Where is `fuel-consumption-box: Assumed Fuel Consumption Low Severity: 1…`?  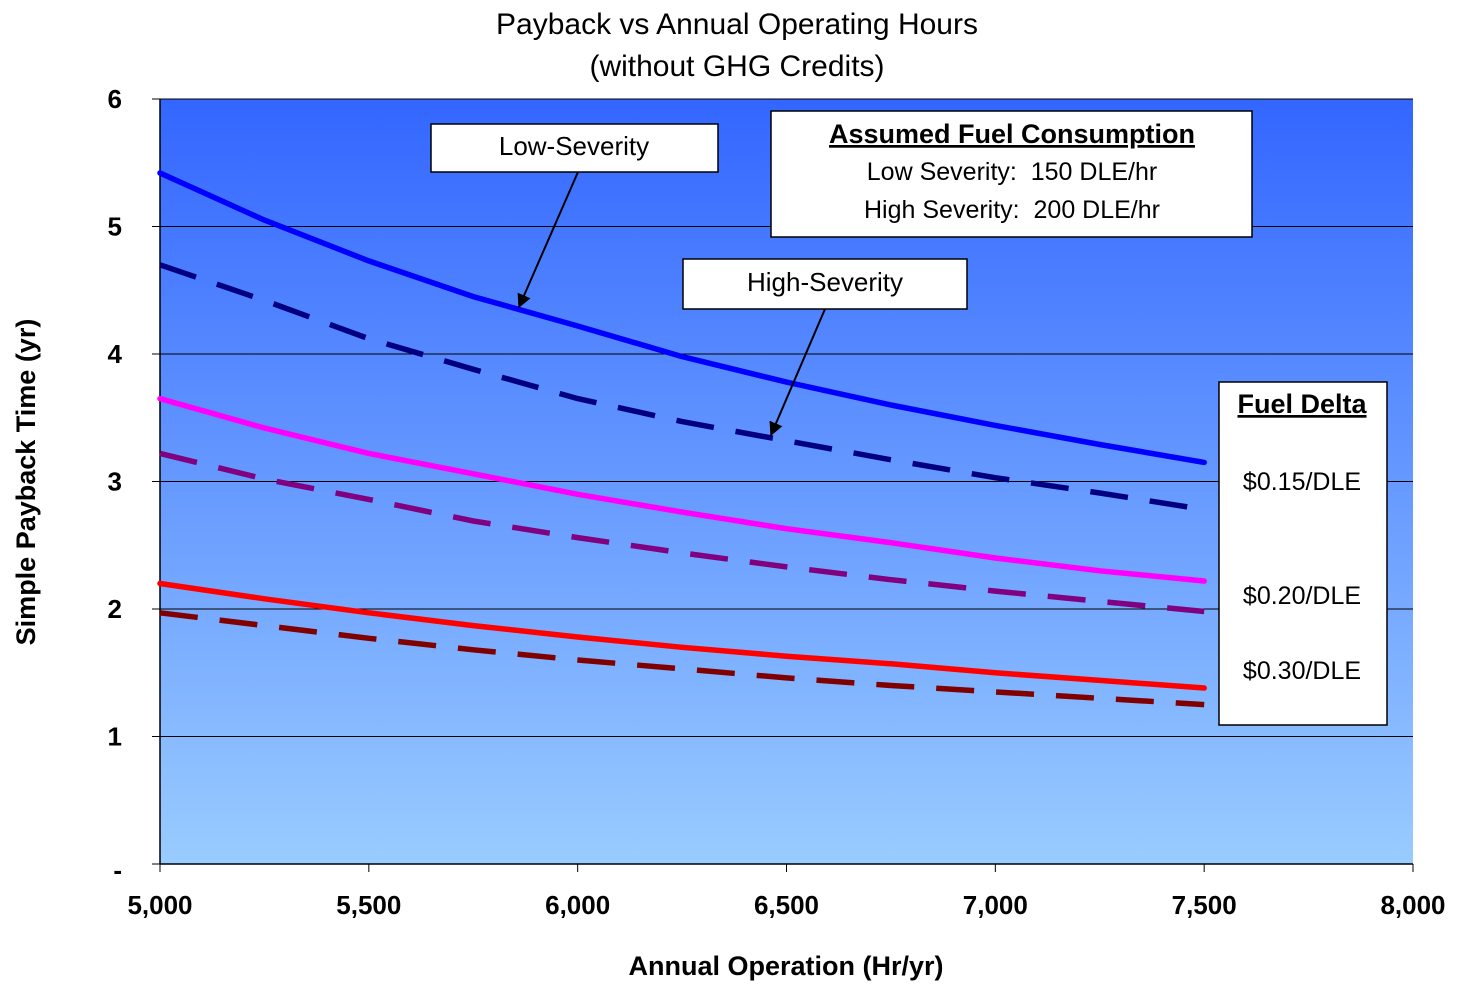 fuel-consumption-box: Assumed Fuel Consumption Low Severity: 1… is located at coordinates (1011, 174).